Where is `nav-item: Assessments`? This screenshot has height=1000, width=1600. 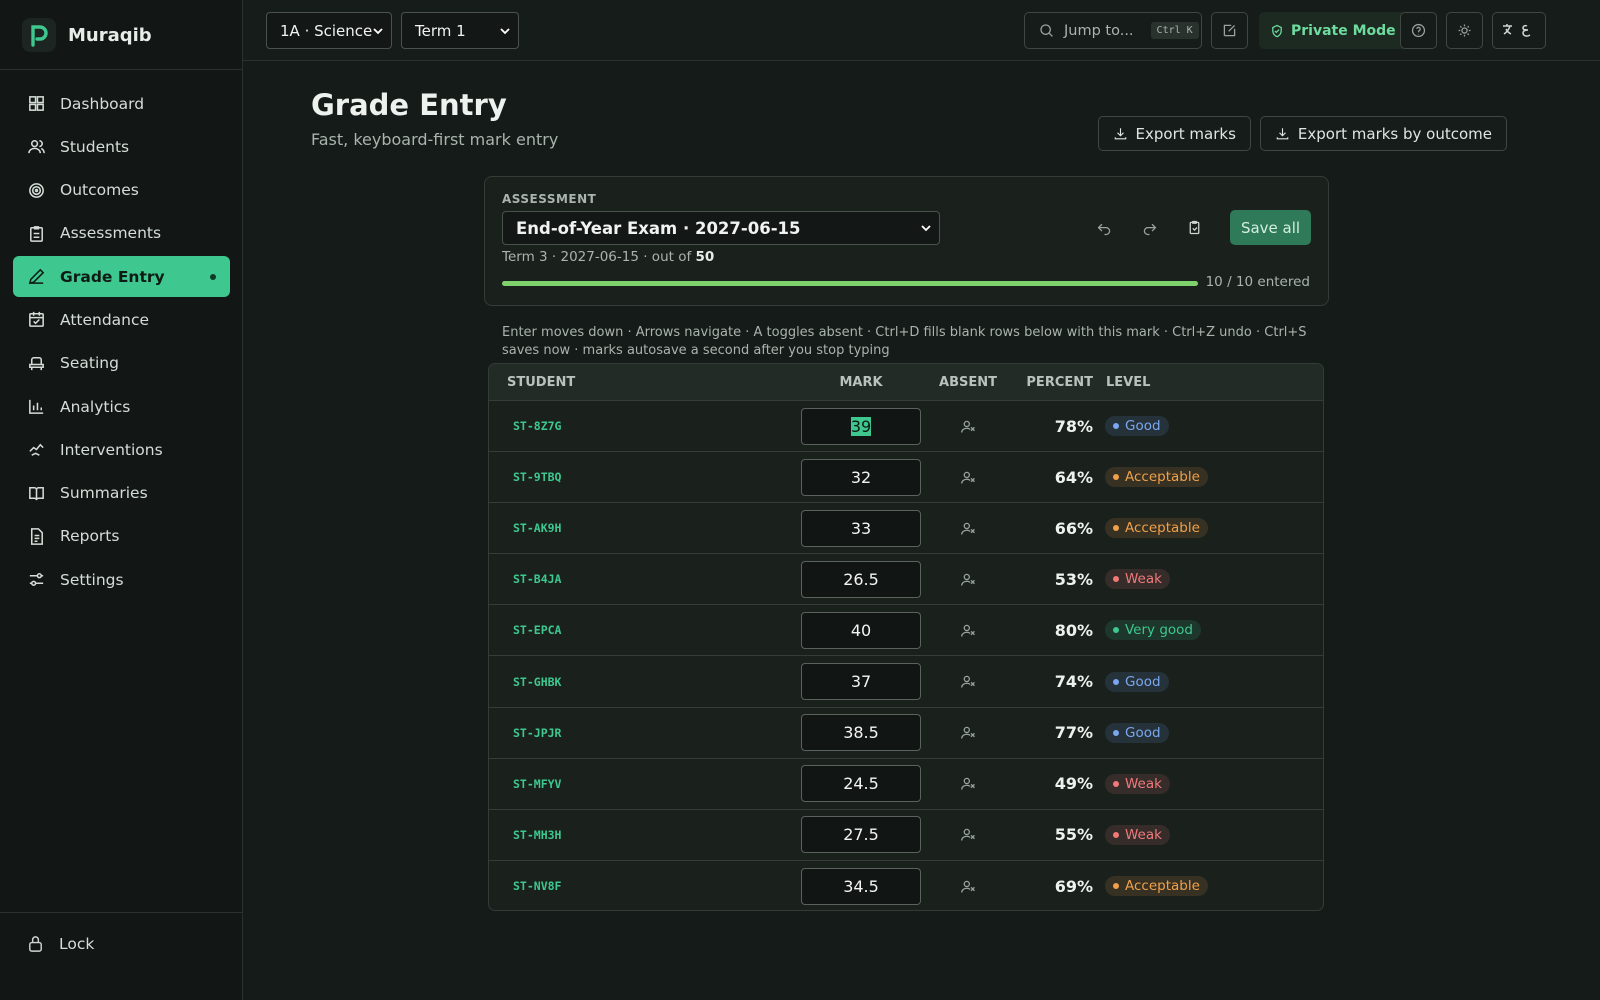 nav-item: Assessments is located at coordinates (121, 233).